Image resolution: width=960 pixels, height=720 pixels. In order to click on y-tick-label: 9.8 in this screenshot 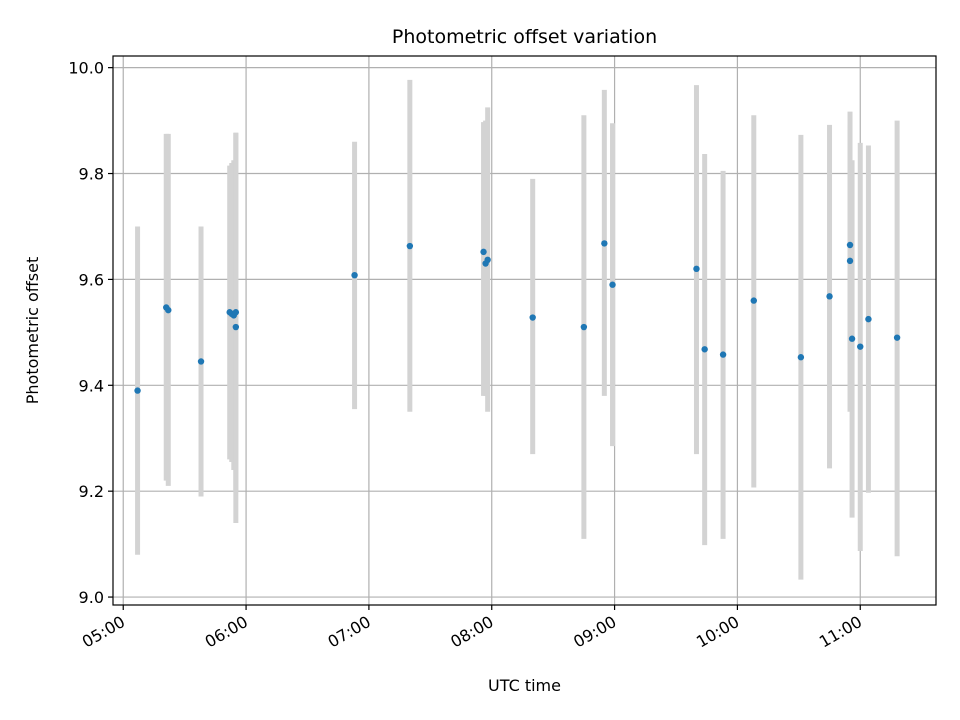, I will do `click(91, 174)`.